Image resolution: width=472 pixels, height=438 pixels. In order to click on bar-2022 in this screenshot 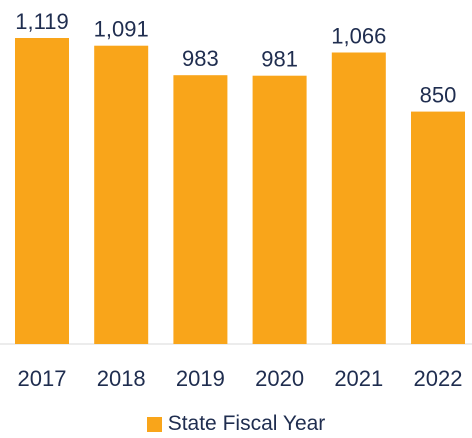, I will do `click(438, 227)`.